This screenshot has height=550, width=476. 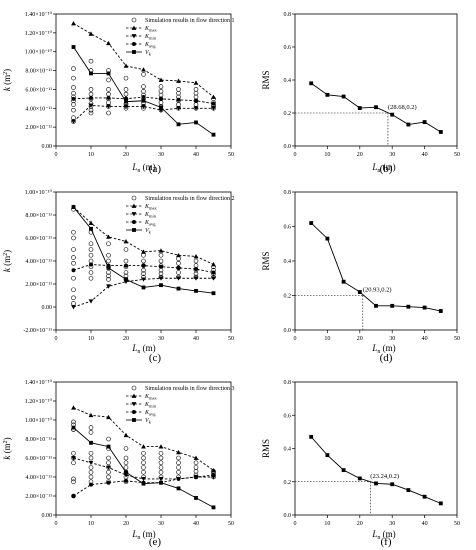 What do you see at coordinates (143, 168) in the screenshot?
I see `x-axis-label: Ln (m)` at bounding box center [143, 168].